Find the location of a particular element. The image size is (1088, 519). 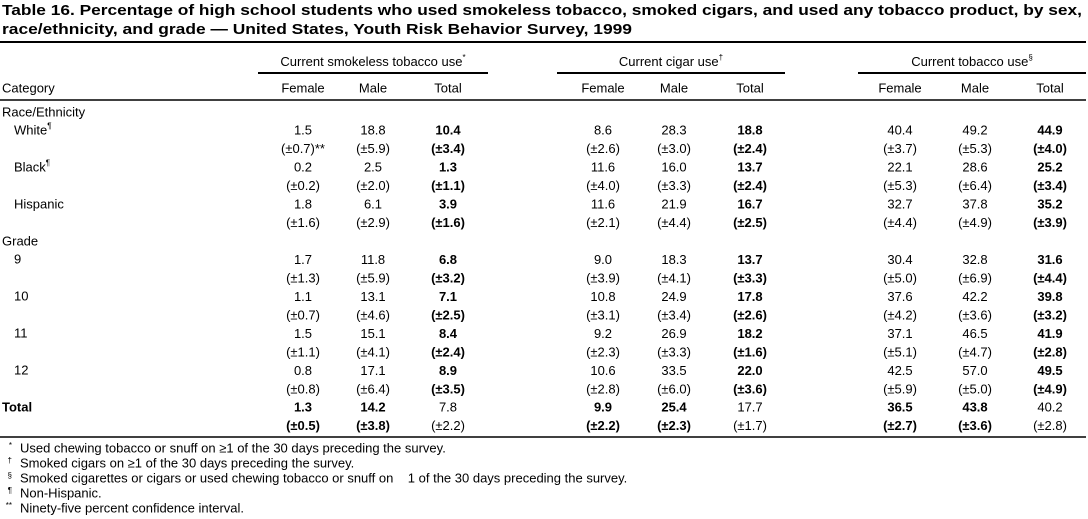

group-header: Current smokeless tobacco use* is located at coordinates (372, 61).